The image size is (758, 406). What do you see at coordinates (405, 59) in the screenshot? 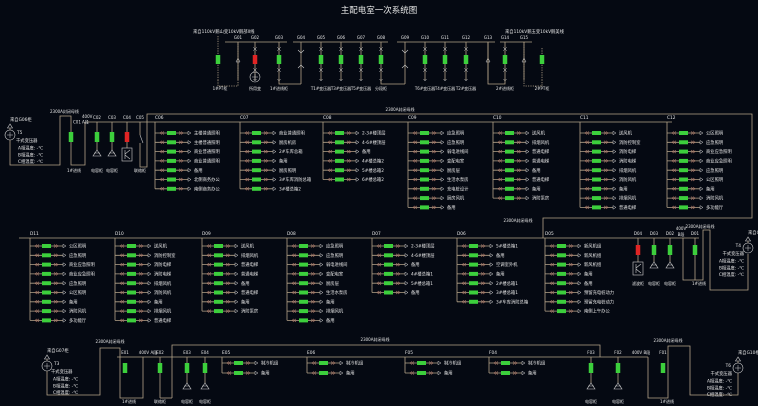
I see `disconnector-icon` at bounding box center [405, 59].